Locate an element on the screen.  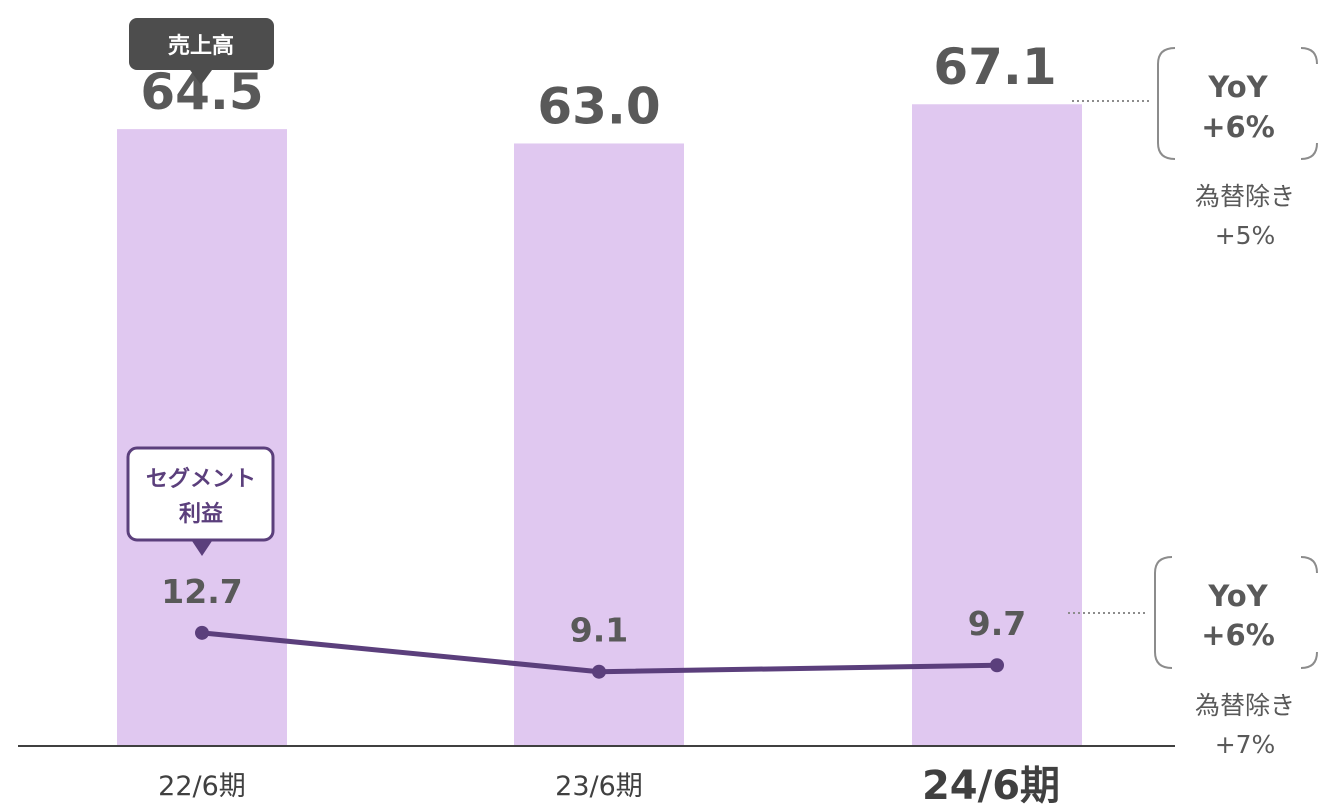
segment-profit-value-label-2: 9.1 is located at coordinates (599, 630).